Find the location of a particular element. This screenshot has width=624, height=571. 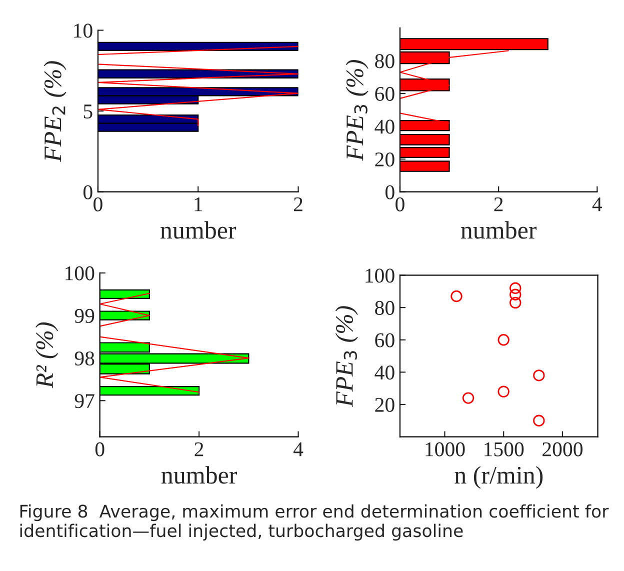

y-axis-title: FPE$_{2}$ (%) is located at coordinates (55, 111).